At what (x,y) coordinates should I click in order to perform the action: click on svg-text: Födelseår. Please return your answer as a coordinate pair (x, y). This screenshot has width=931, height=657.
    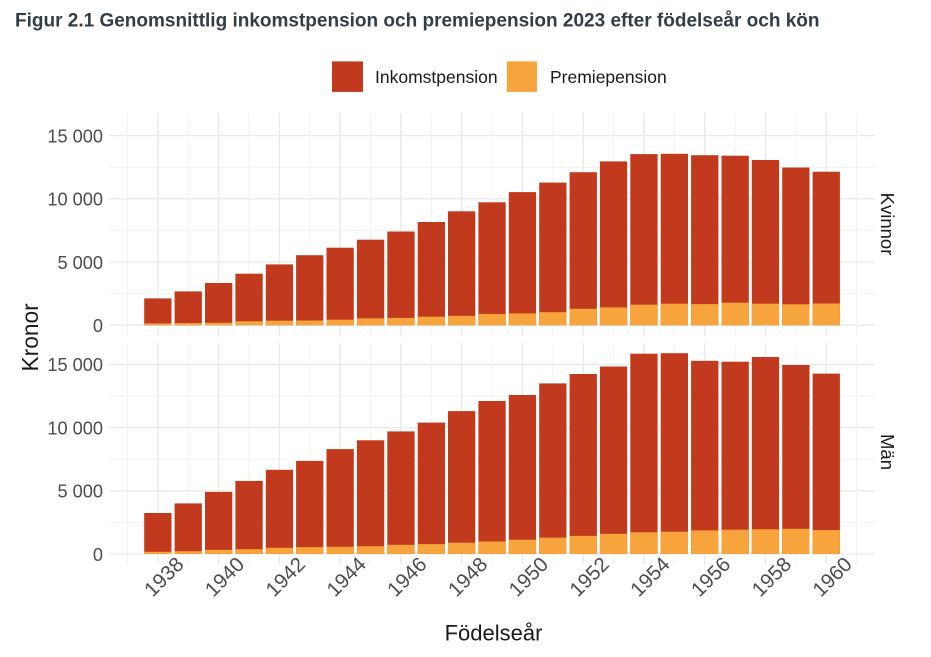
    Looking at the image, I should click on (494, 633).